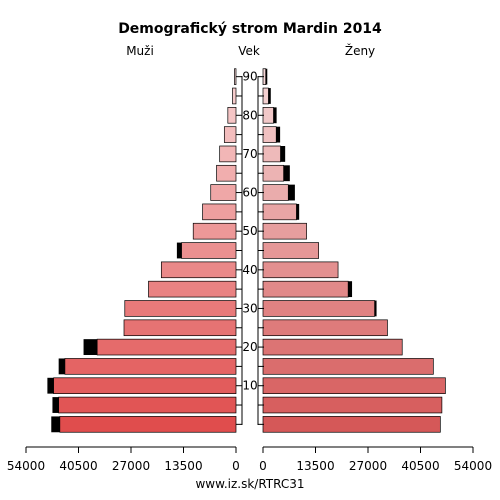 This screenshot has width=500, height=500. I want to click on x-tick-label-women: 40500, so click(420, 466).